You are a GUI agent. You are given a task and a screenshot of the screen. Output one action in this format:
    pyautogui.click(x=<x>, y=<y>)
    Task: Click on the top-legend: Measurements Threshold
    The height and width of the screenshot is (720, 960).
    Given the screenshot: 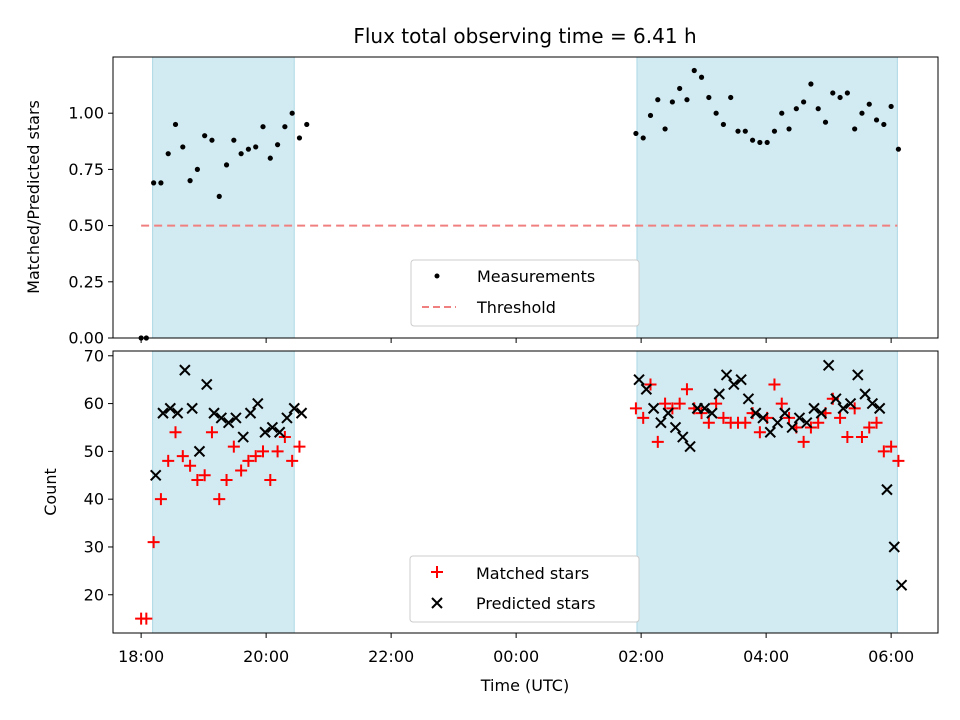 What is the action you would take?
    pyautogui.click(x=525, y=293)
    